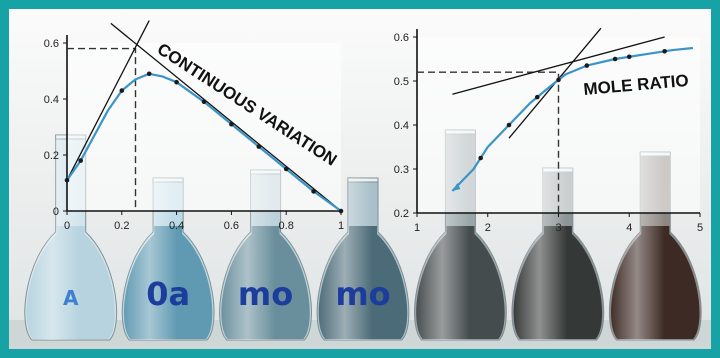  What do you see at coordinates (168, 294) in the screenshot?
I see `flask-label: 0a` at bounding box center [168, 294].